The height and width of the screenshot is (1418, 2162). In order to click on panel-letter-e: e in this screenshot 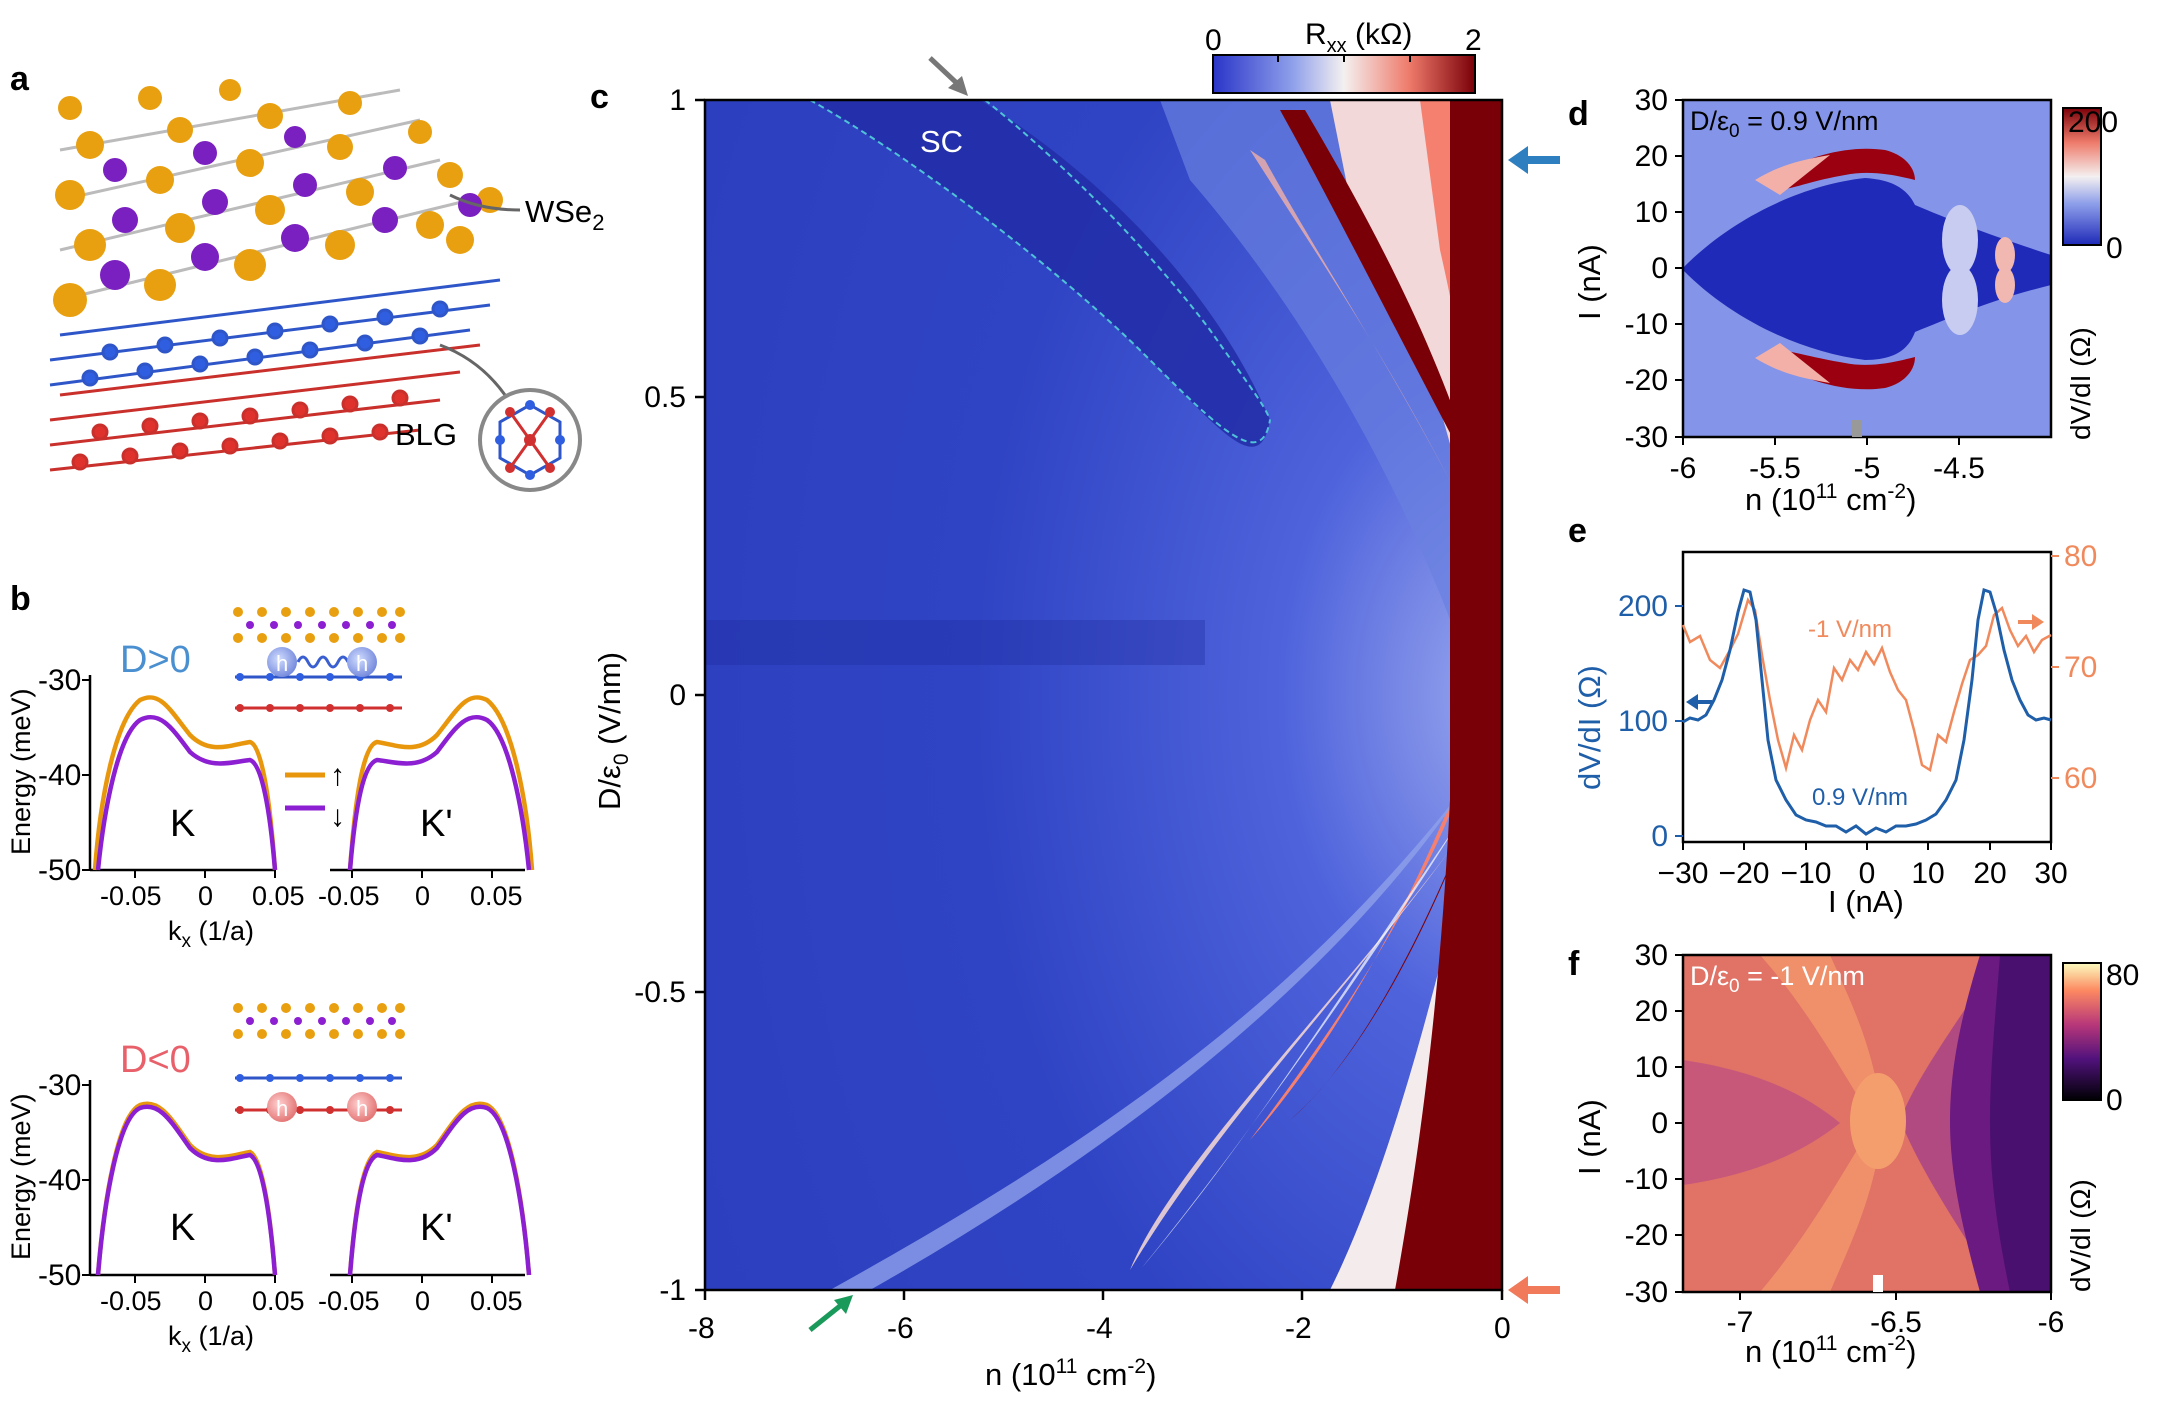, I will do `click(1577, 531)`.